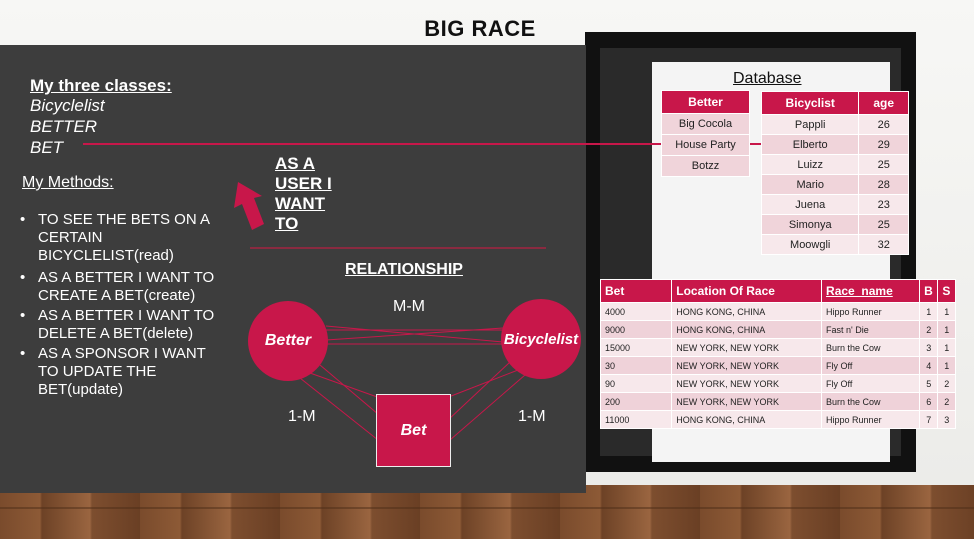  Describe the element at coordinates (883, 184) in the screenshot. I see `bicyclist-table-cell: 28` at that location.